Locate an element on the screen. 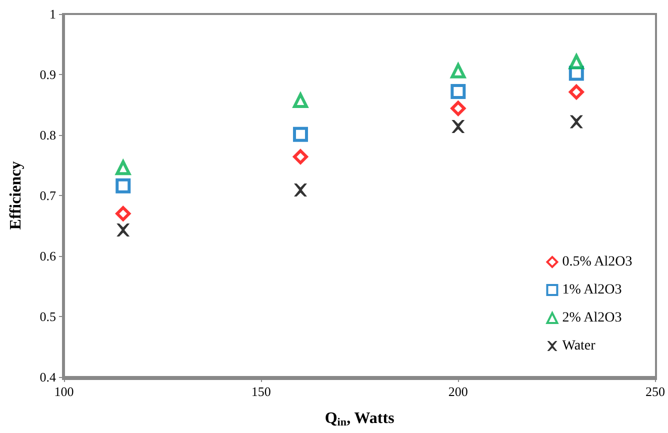 The image size is (668, 433). x-tick-label: 250 is located at coordinates (655, 391).